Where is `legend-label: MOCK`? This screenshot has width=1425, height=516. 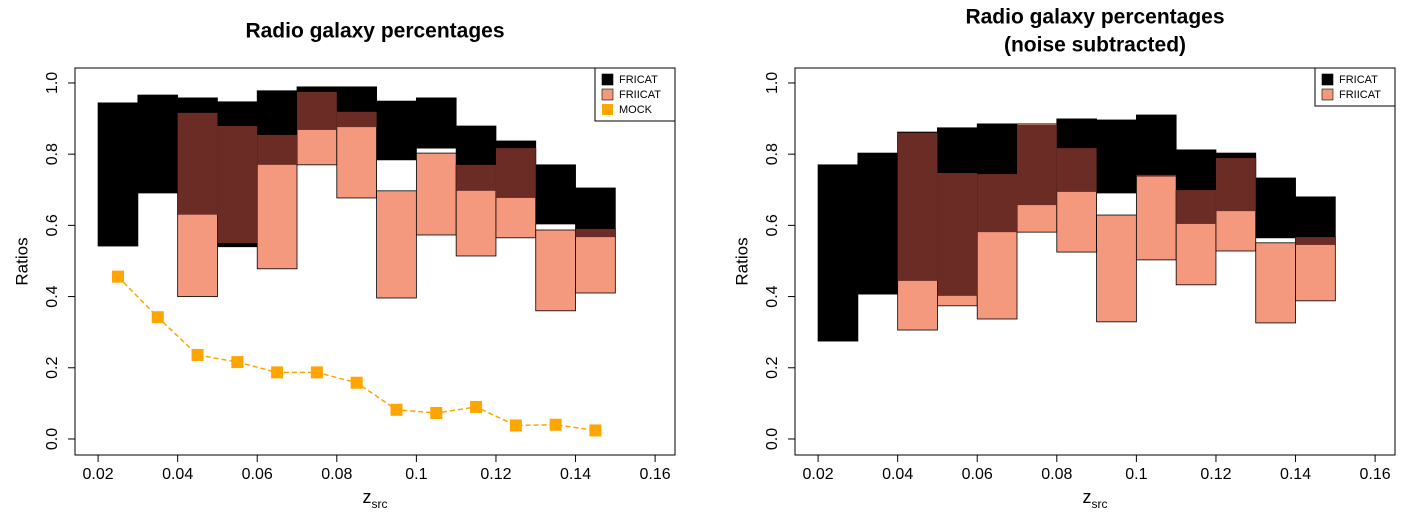
legend-label: MOCK is located at coordinates (636, 110).